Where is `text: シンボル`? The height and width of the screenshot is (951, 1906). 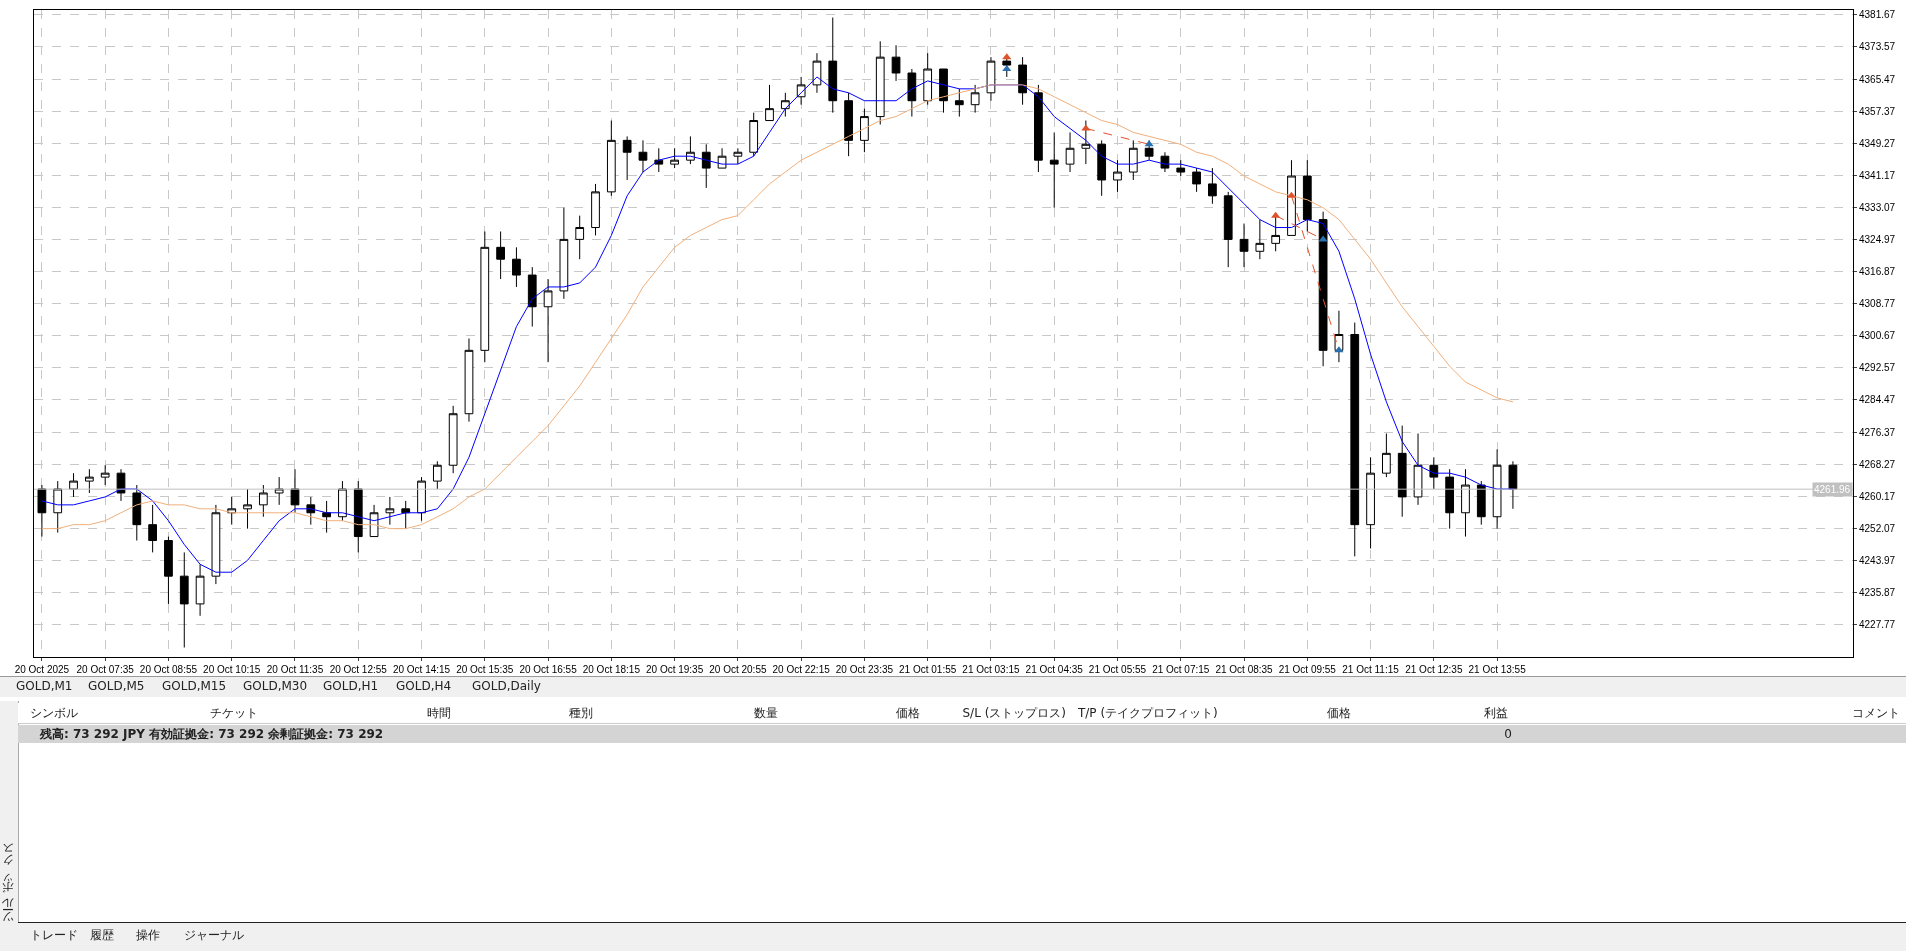
text: シンボル is located at coordinates (54, 713).